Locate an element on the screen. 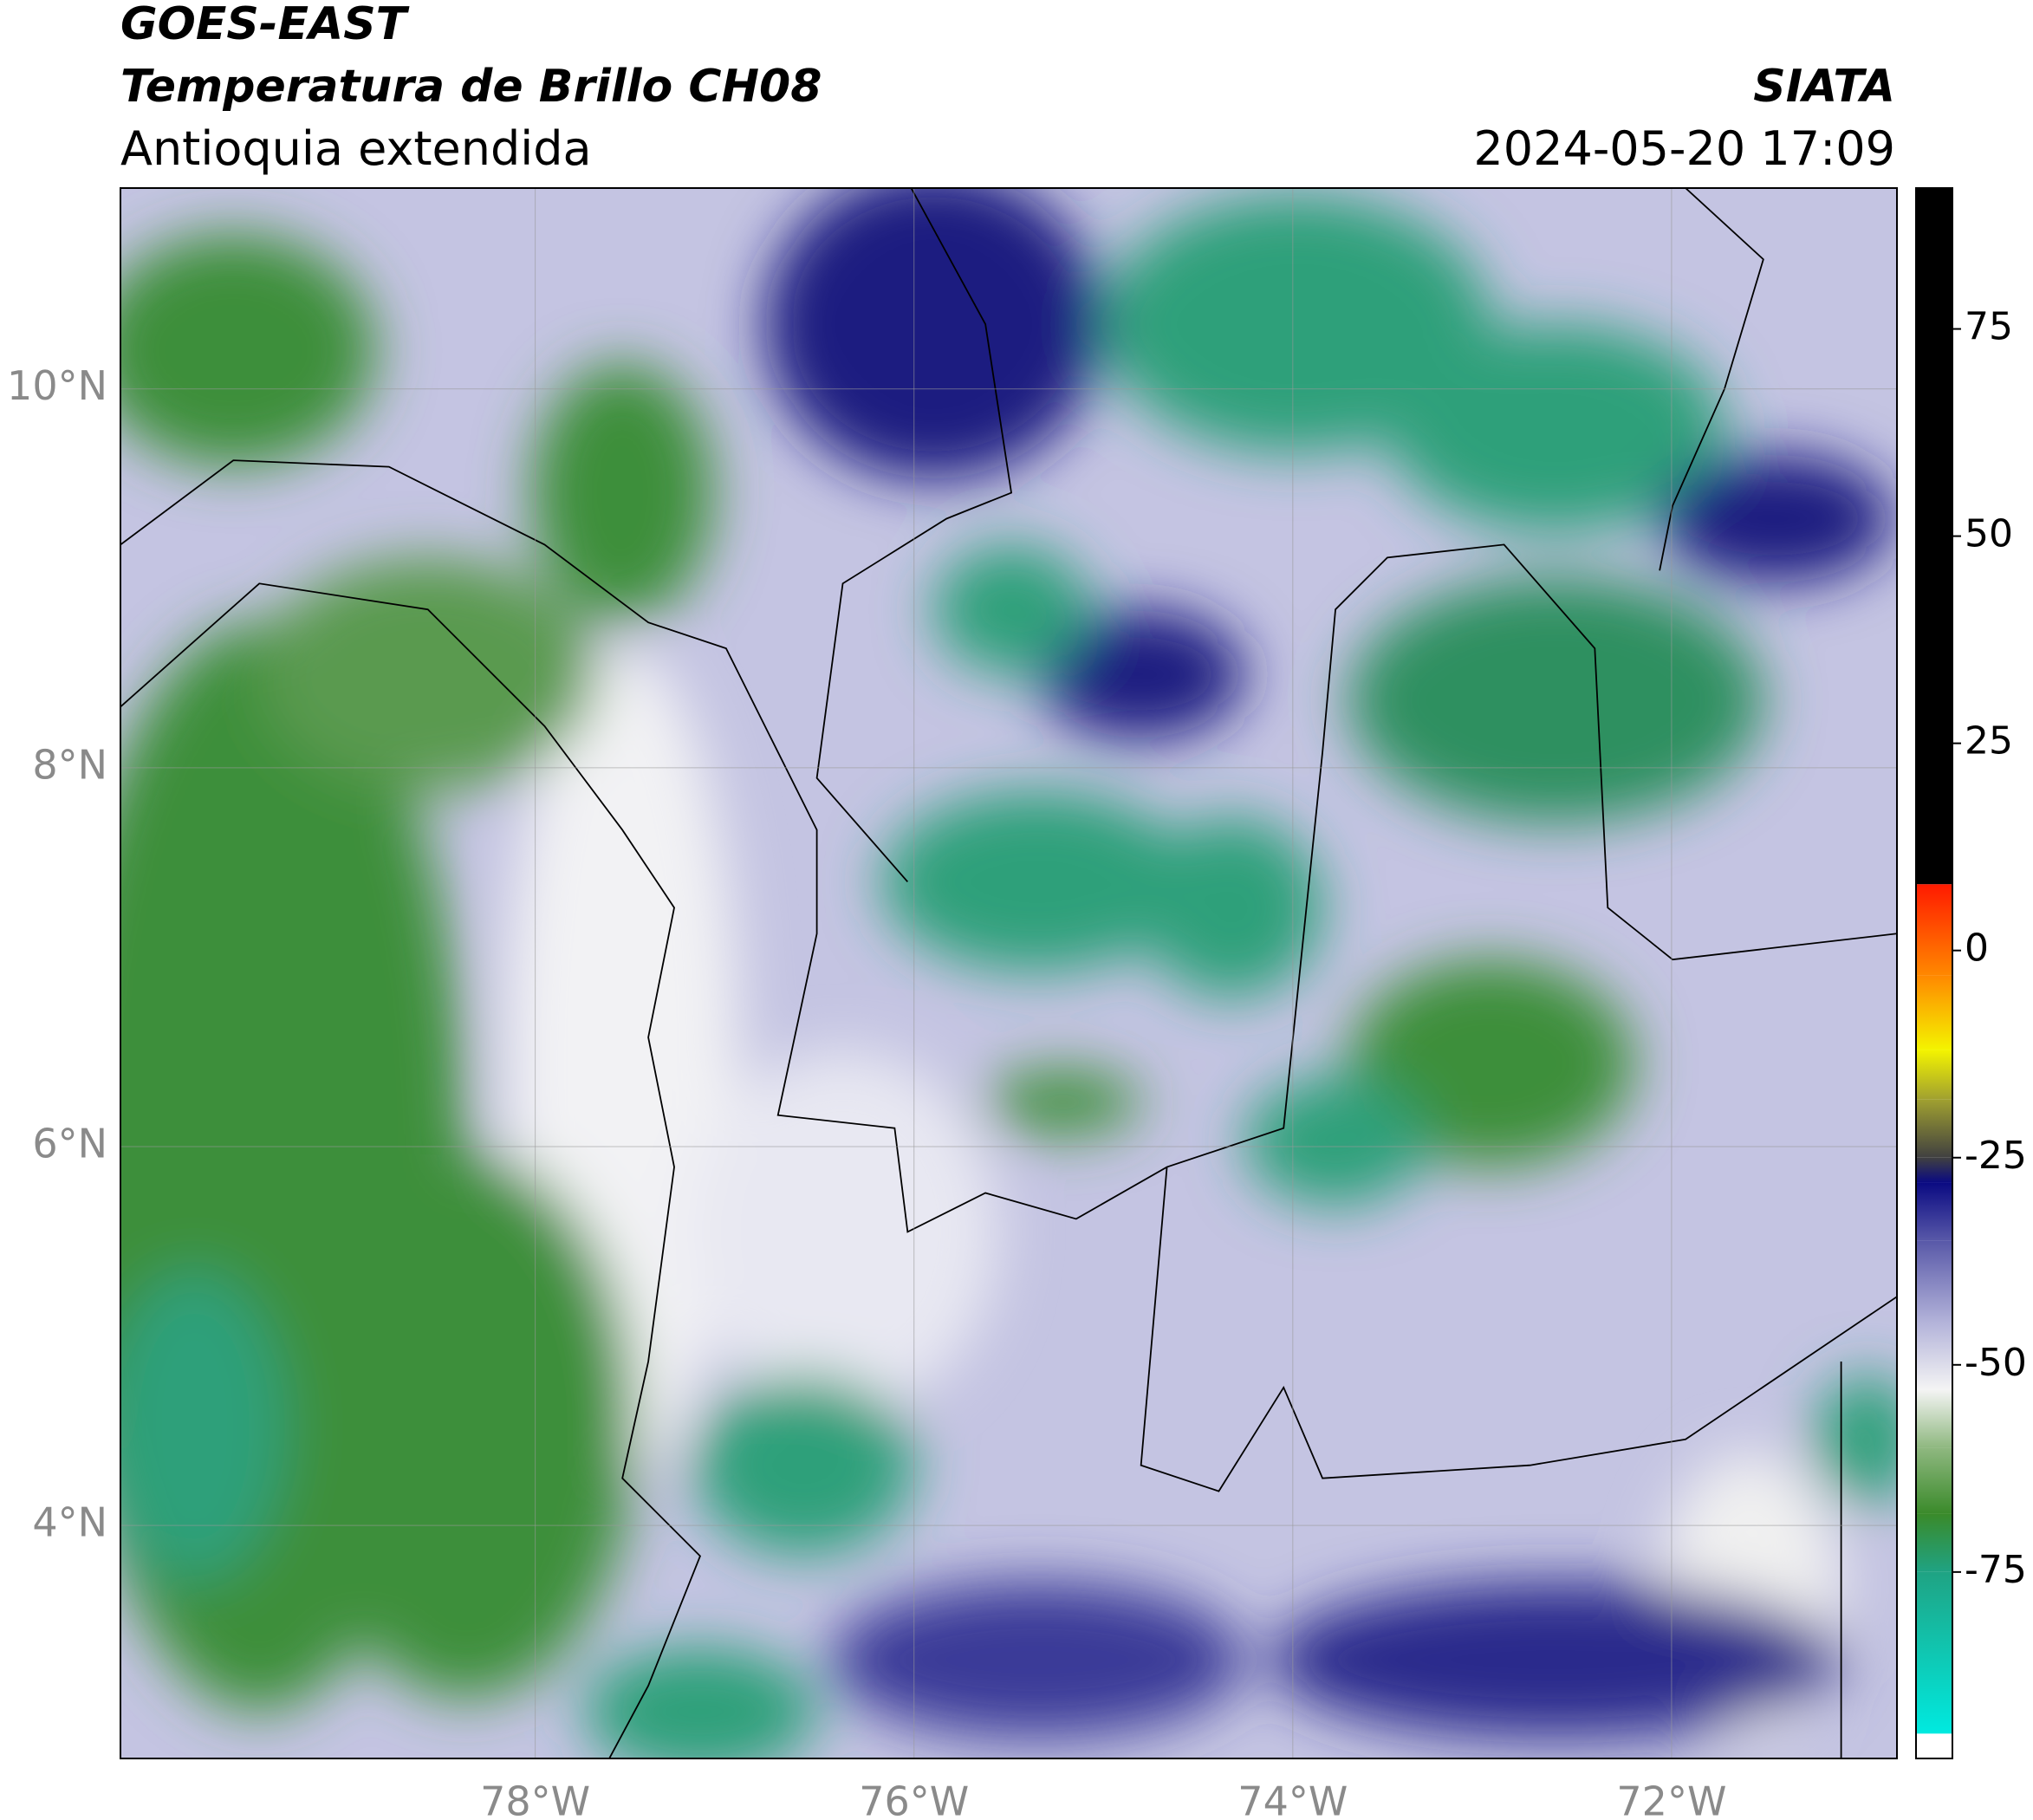 The width and height of the screenshot is (2033, 1820). colorbar-tick-label: -25 is located at coordinates (1996, 1156).